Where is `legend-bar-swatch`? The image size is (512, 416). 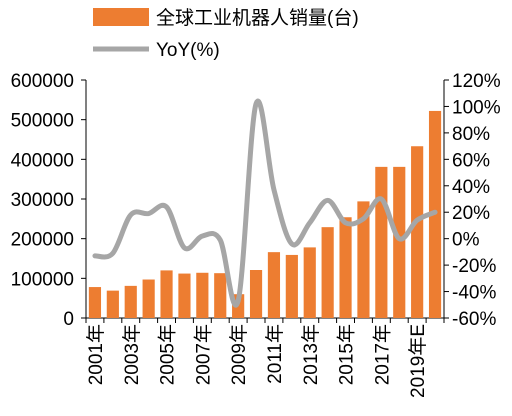 legend-bar-swatch is located at coordinates (121, 17).